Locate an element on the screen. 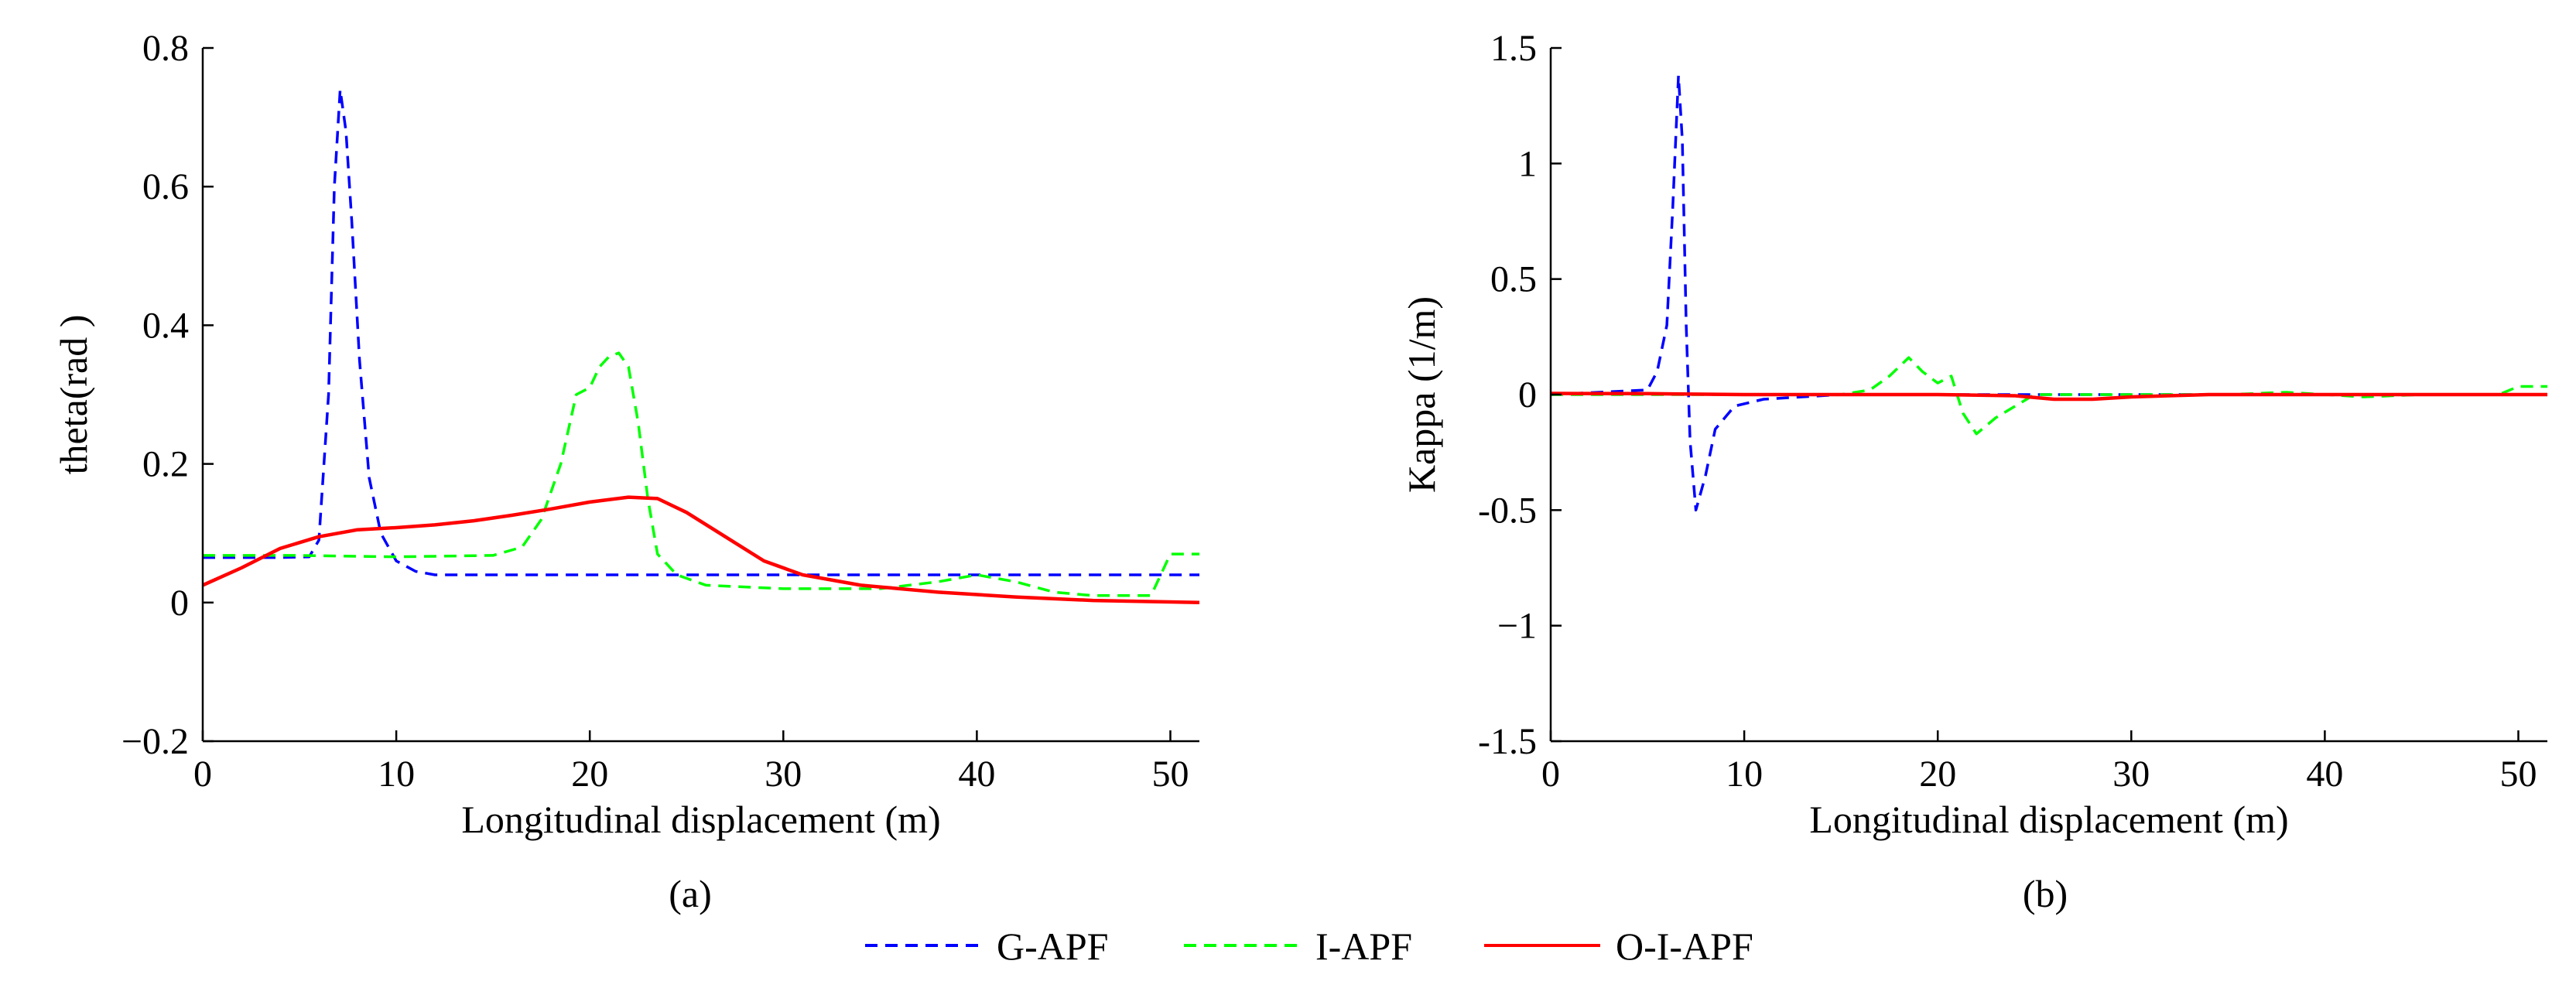 Image resolution: width=2576 pixels, height=988 pixels. y-tick-label: -0.5 is located at coordinates (1508, 511).